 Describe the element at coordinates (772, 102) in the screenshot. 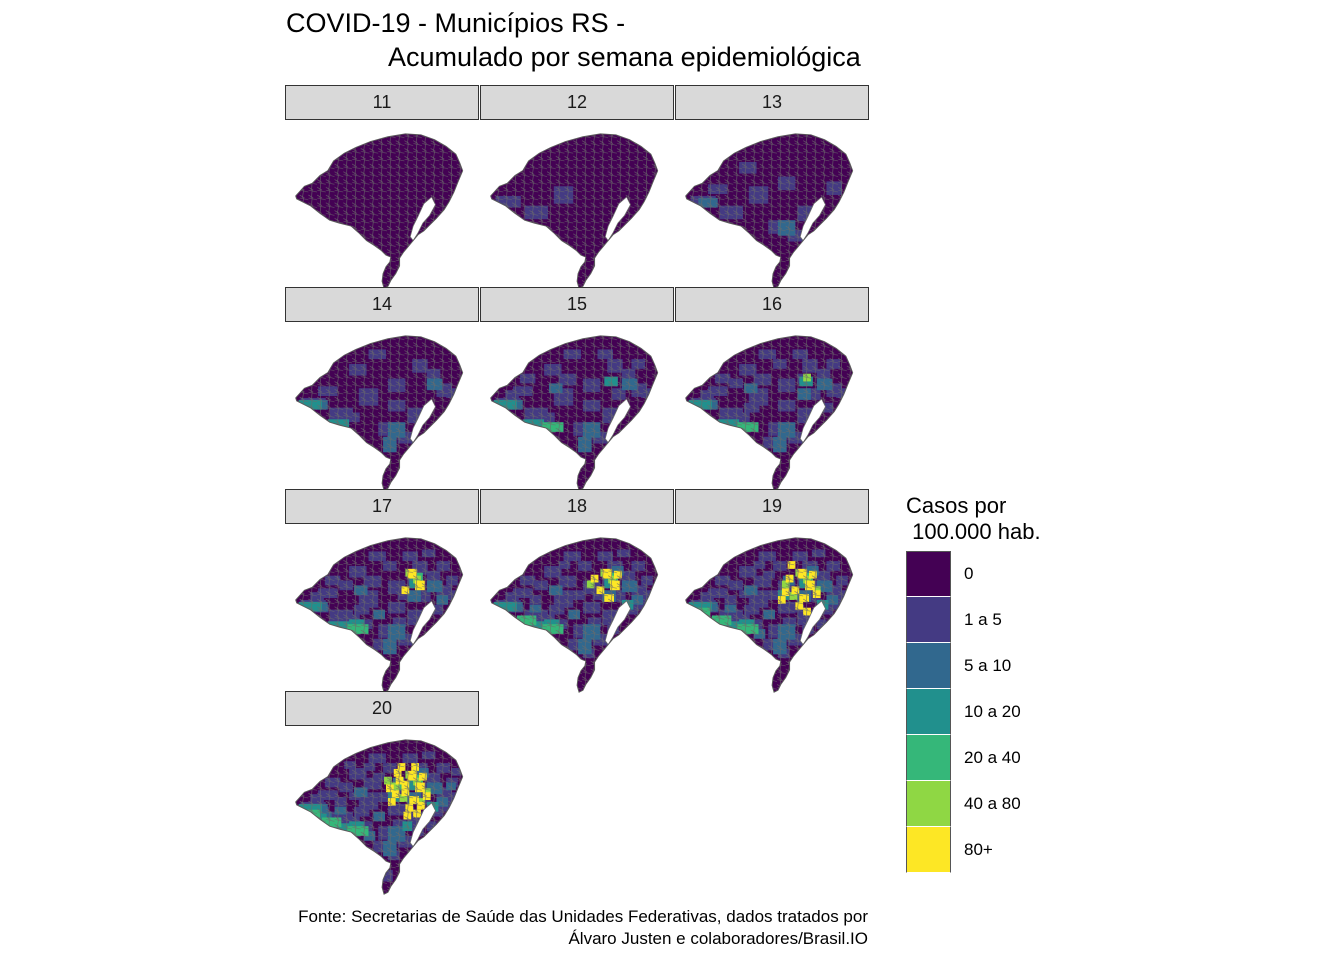

I see `facet-strip-13: 13` at that location.